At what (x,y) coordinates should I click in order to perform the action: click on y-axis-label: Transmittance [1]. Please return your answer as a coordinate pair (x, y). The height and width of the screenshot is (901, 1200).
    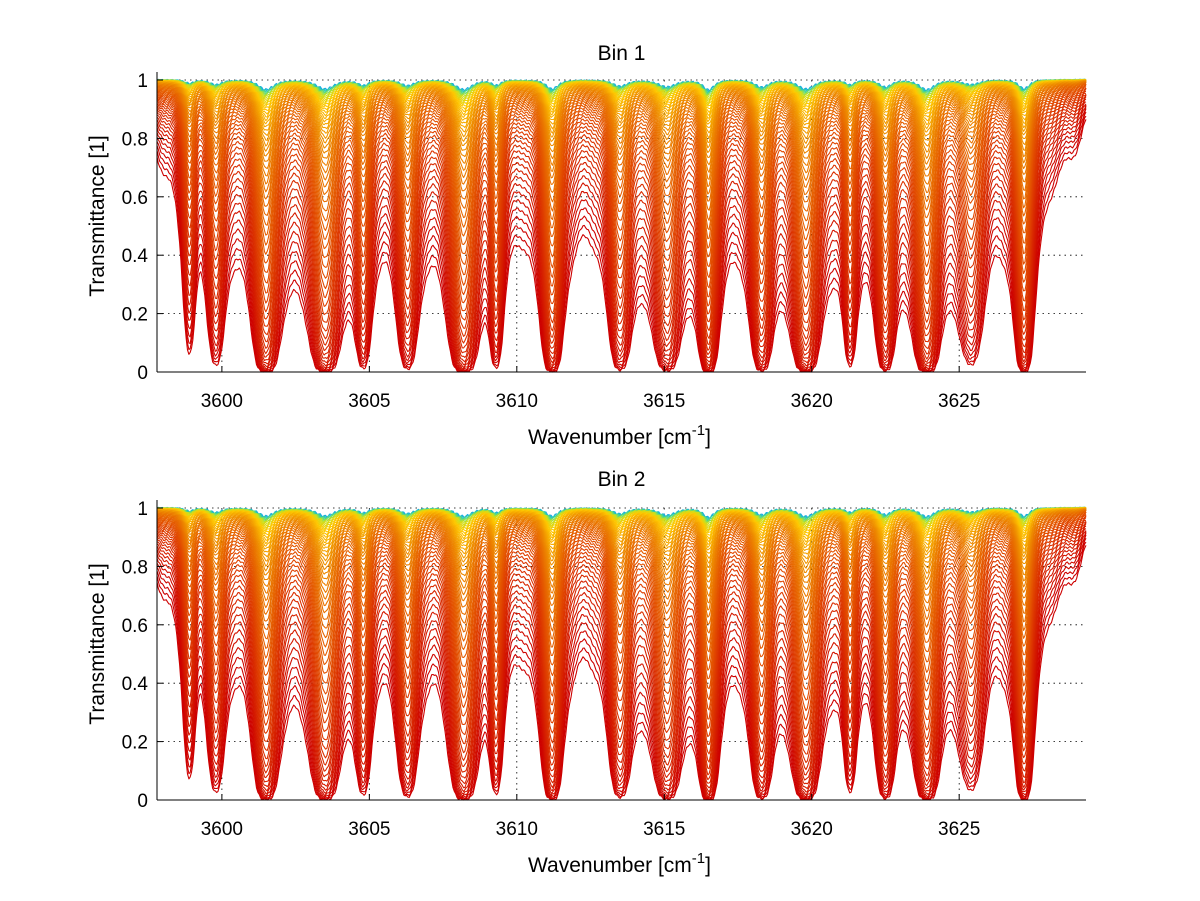
    Looking at the image, I should click on (97, 215).